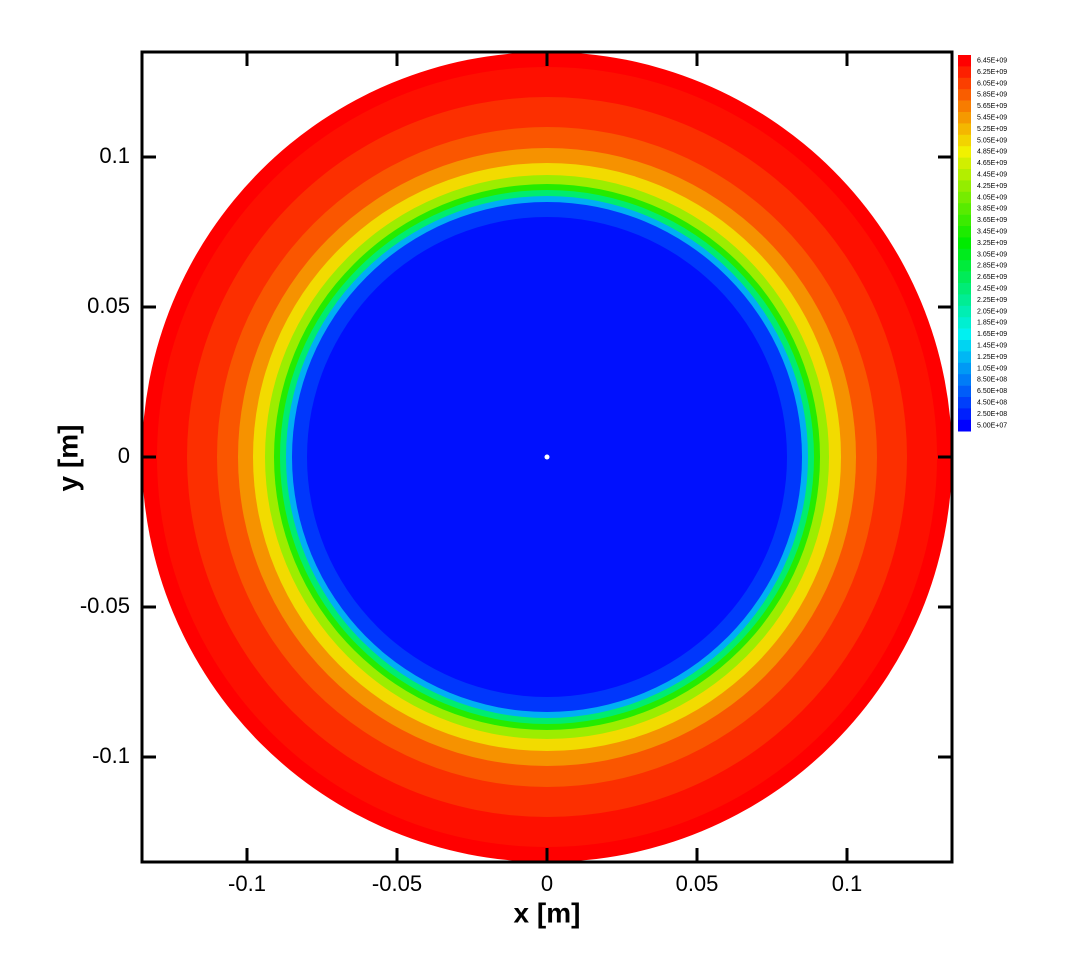 Image resolution: width=1083 pixels, height=963 pixels. What do you see at coordinates (108, 305) in the screenshot?
I see `y-tick-label: 0.05` at bounding box center [108, 305].